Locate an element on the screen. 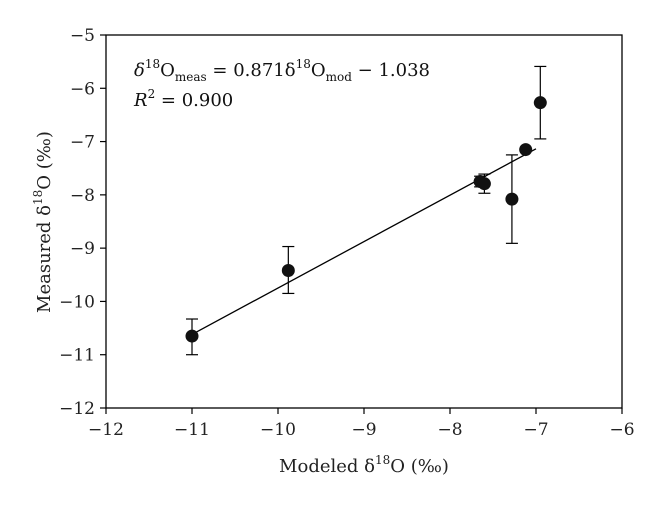  y-axis-label: Measured δ18O (‰) is located at coordinates (43, 222).